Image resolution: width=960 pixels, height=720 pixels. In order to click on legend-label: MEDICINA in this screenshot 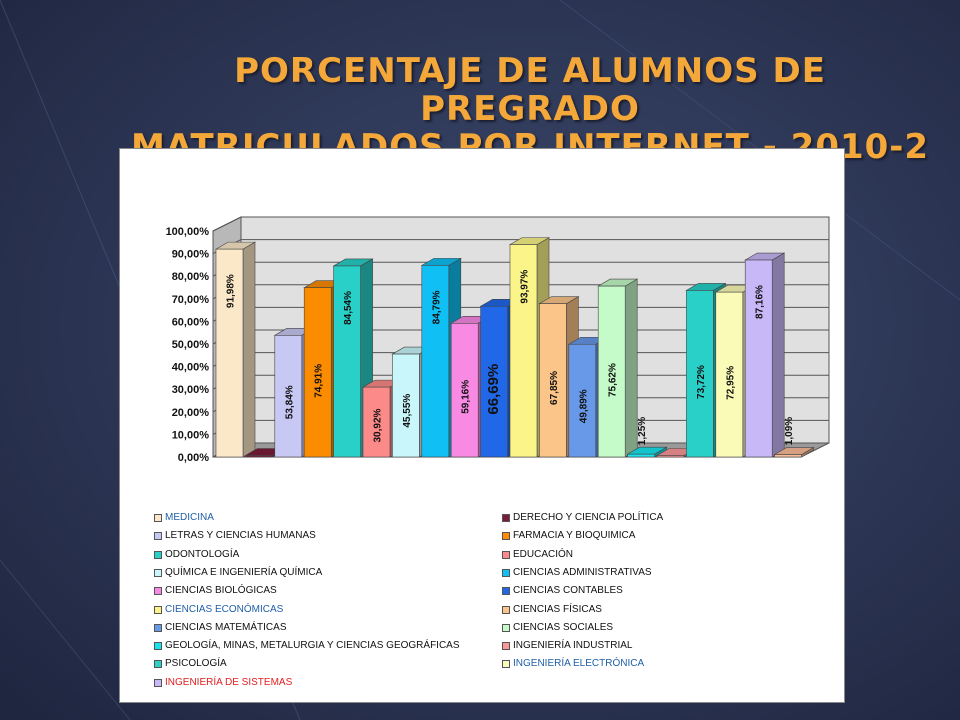, I will do `click(189, 517)`.